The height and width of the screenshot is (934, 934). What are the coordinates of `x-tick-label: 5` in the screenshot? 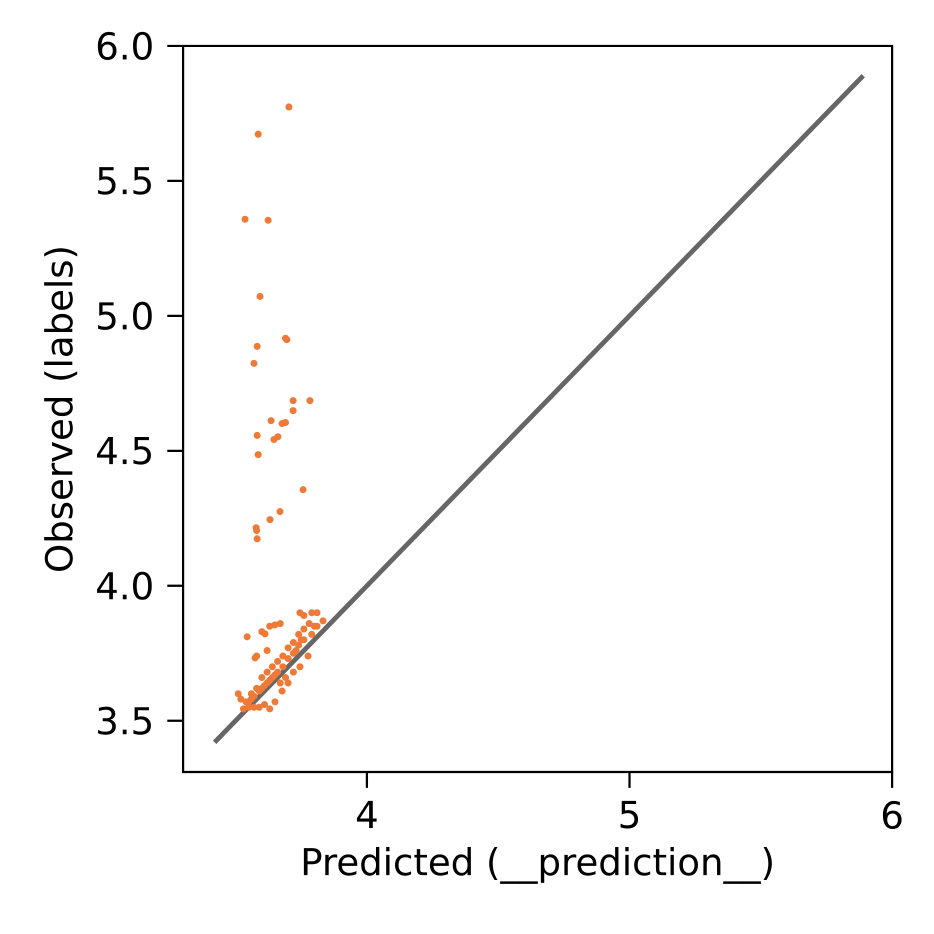 It's located at (629, 814).